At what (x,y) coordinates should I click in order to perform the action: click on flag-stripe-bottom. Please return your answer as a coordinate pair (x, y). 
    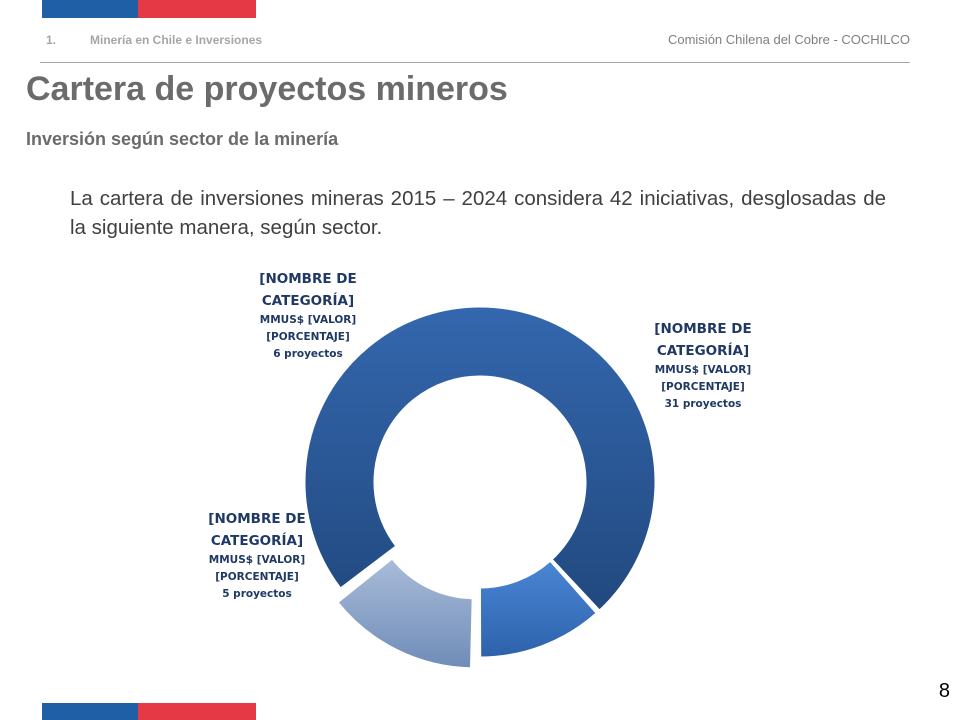
    Looking at the image, I should click on (149, 711).